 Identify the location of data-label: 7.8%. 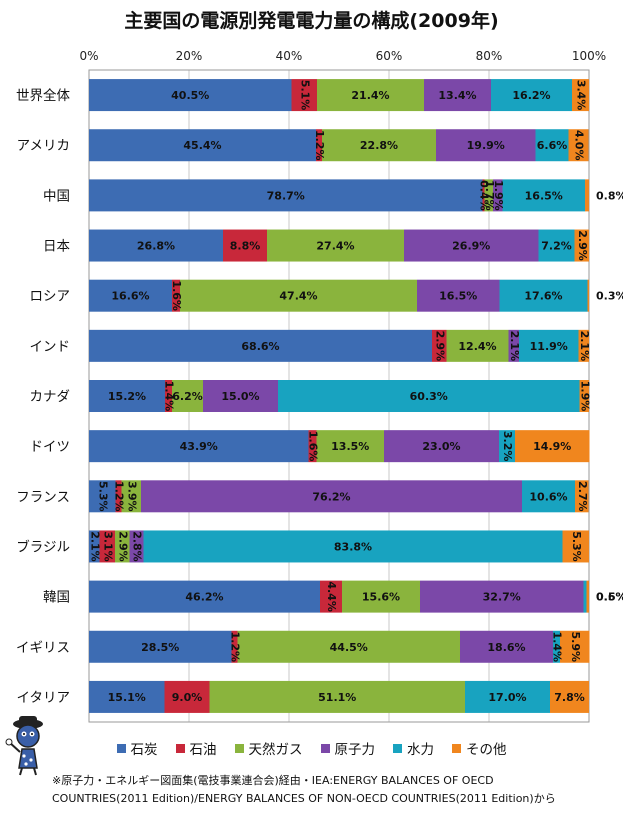
(569, 697).